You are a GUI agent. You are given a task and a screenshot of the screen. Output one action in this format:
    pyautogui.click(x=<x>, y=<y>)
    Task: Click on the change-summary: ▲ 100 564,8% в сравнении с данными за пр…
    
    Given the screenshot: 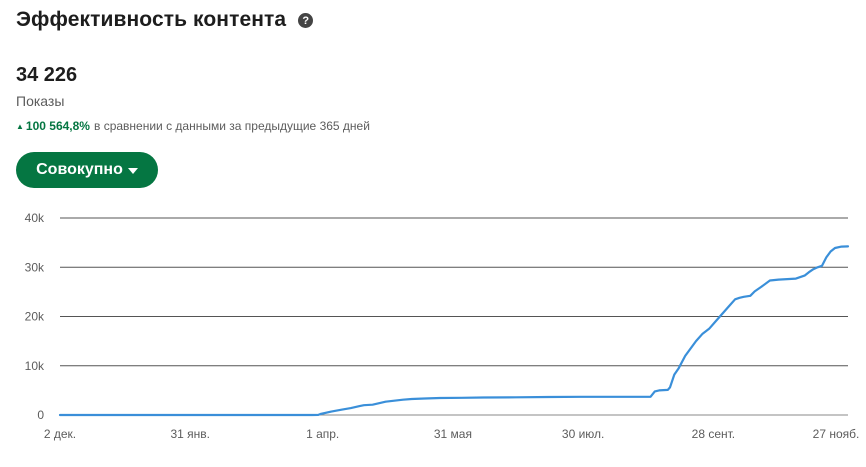 What is the action you would take?
    pyautogui.click(x=193, y=126)
    